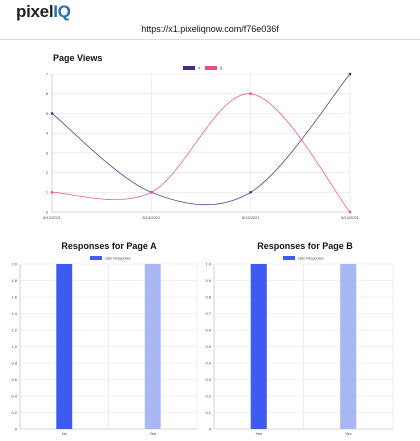 Image resolution: width=420 pixels, height=441 pixels. I want to click on page-a-ytick-label: 0, so click(16, 428).